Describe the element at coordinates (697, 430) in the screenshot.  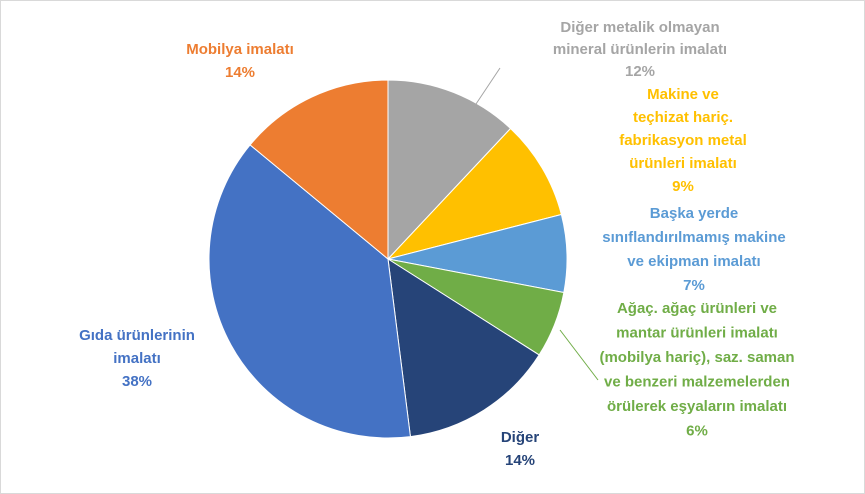
I see `value-label: 6%` at that location.